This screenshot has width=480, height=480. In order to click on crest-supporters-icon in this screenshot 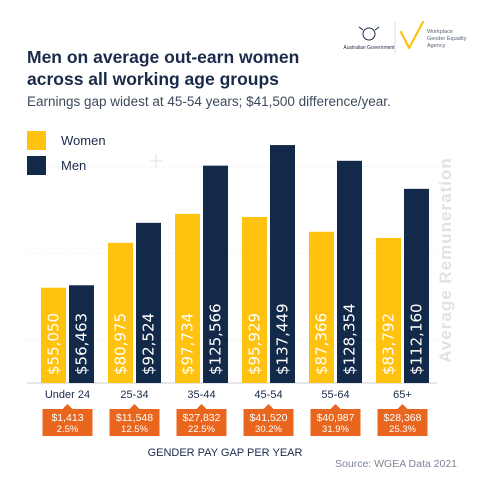, I will do `click(369, 28)`.